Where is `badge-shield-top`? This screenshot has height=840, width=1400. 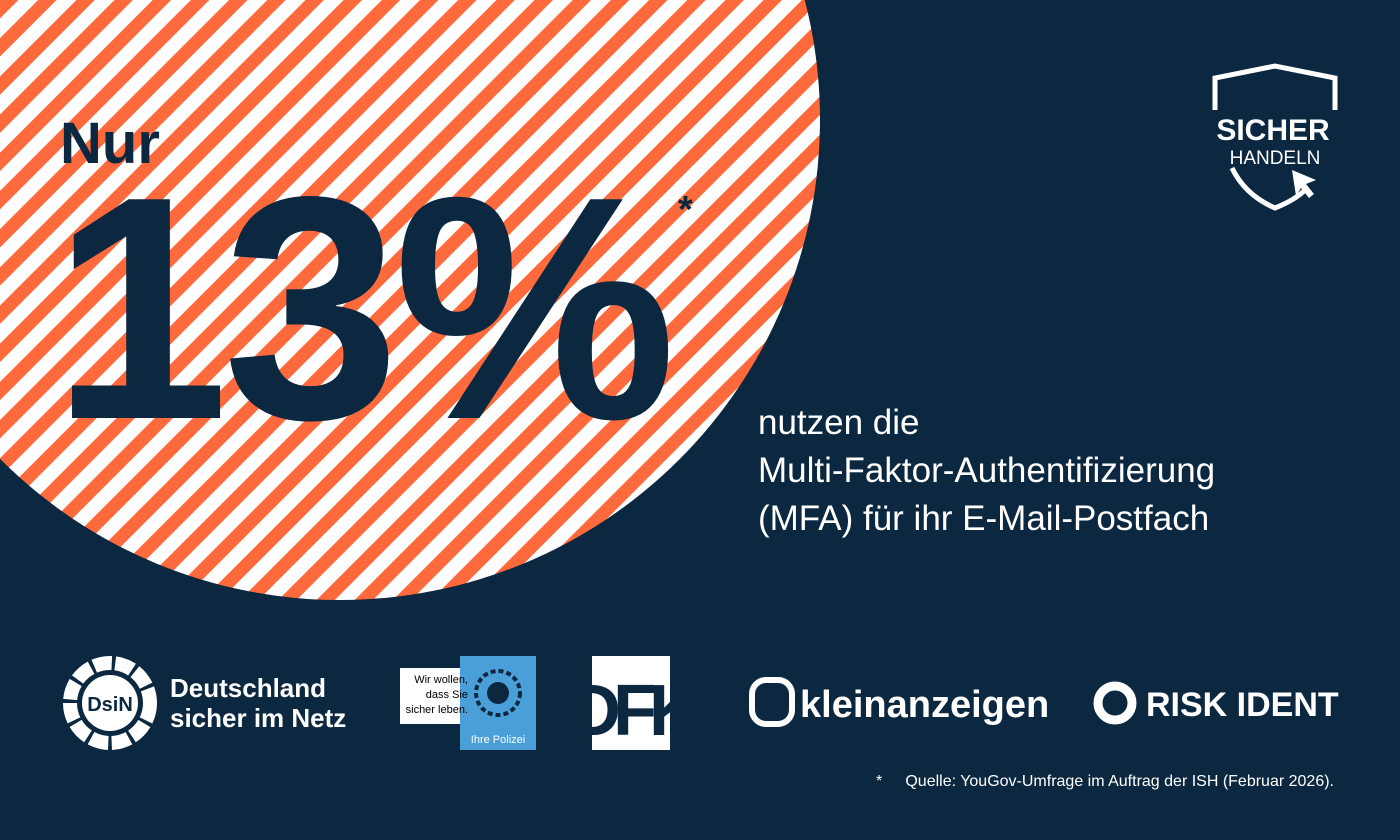 badge-shield-top is located at coordinates (1275, 86).